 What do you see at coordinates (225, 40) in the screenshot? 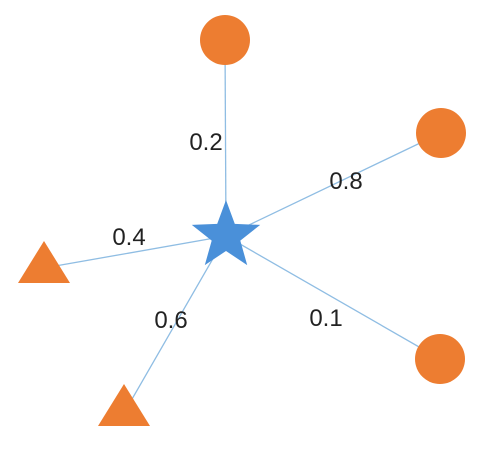
I see `leaf-node-circle-top` at bounding box center [225, 40].